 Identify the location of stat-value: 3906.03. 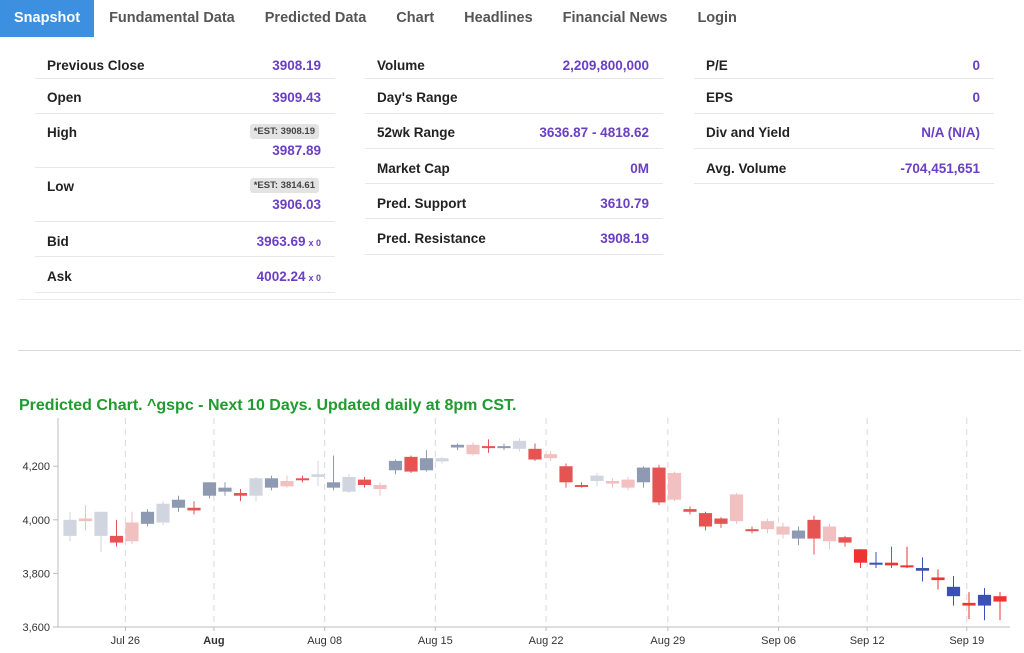
(296, 204).